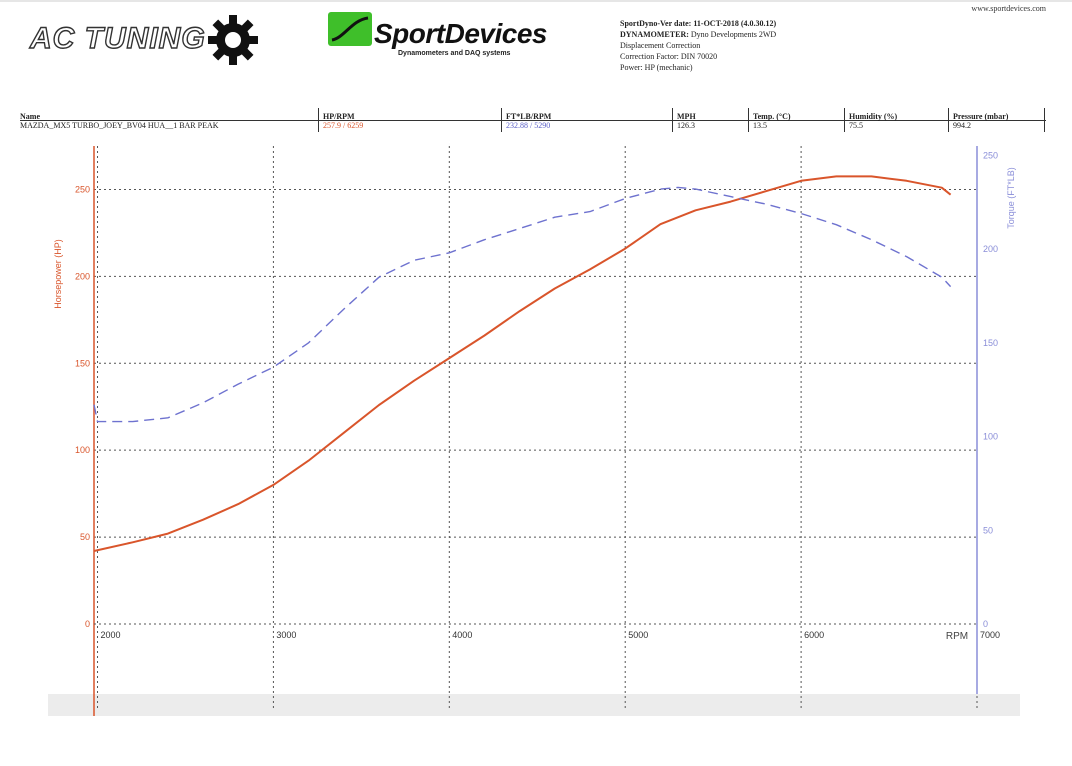  Describe the element at coordinates (656, 67) in the screenshot. I see `power-unit: Power: HP (mechanic)` at that location.